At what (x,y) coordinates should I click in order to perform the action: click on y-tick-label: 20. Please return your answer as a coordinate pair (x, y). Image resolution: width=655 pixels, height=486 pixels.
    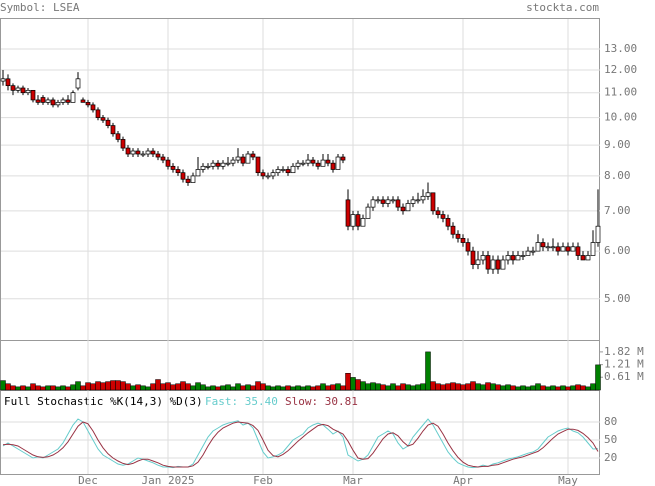
    Looking at the image, I should click on (610, 457).